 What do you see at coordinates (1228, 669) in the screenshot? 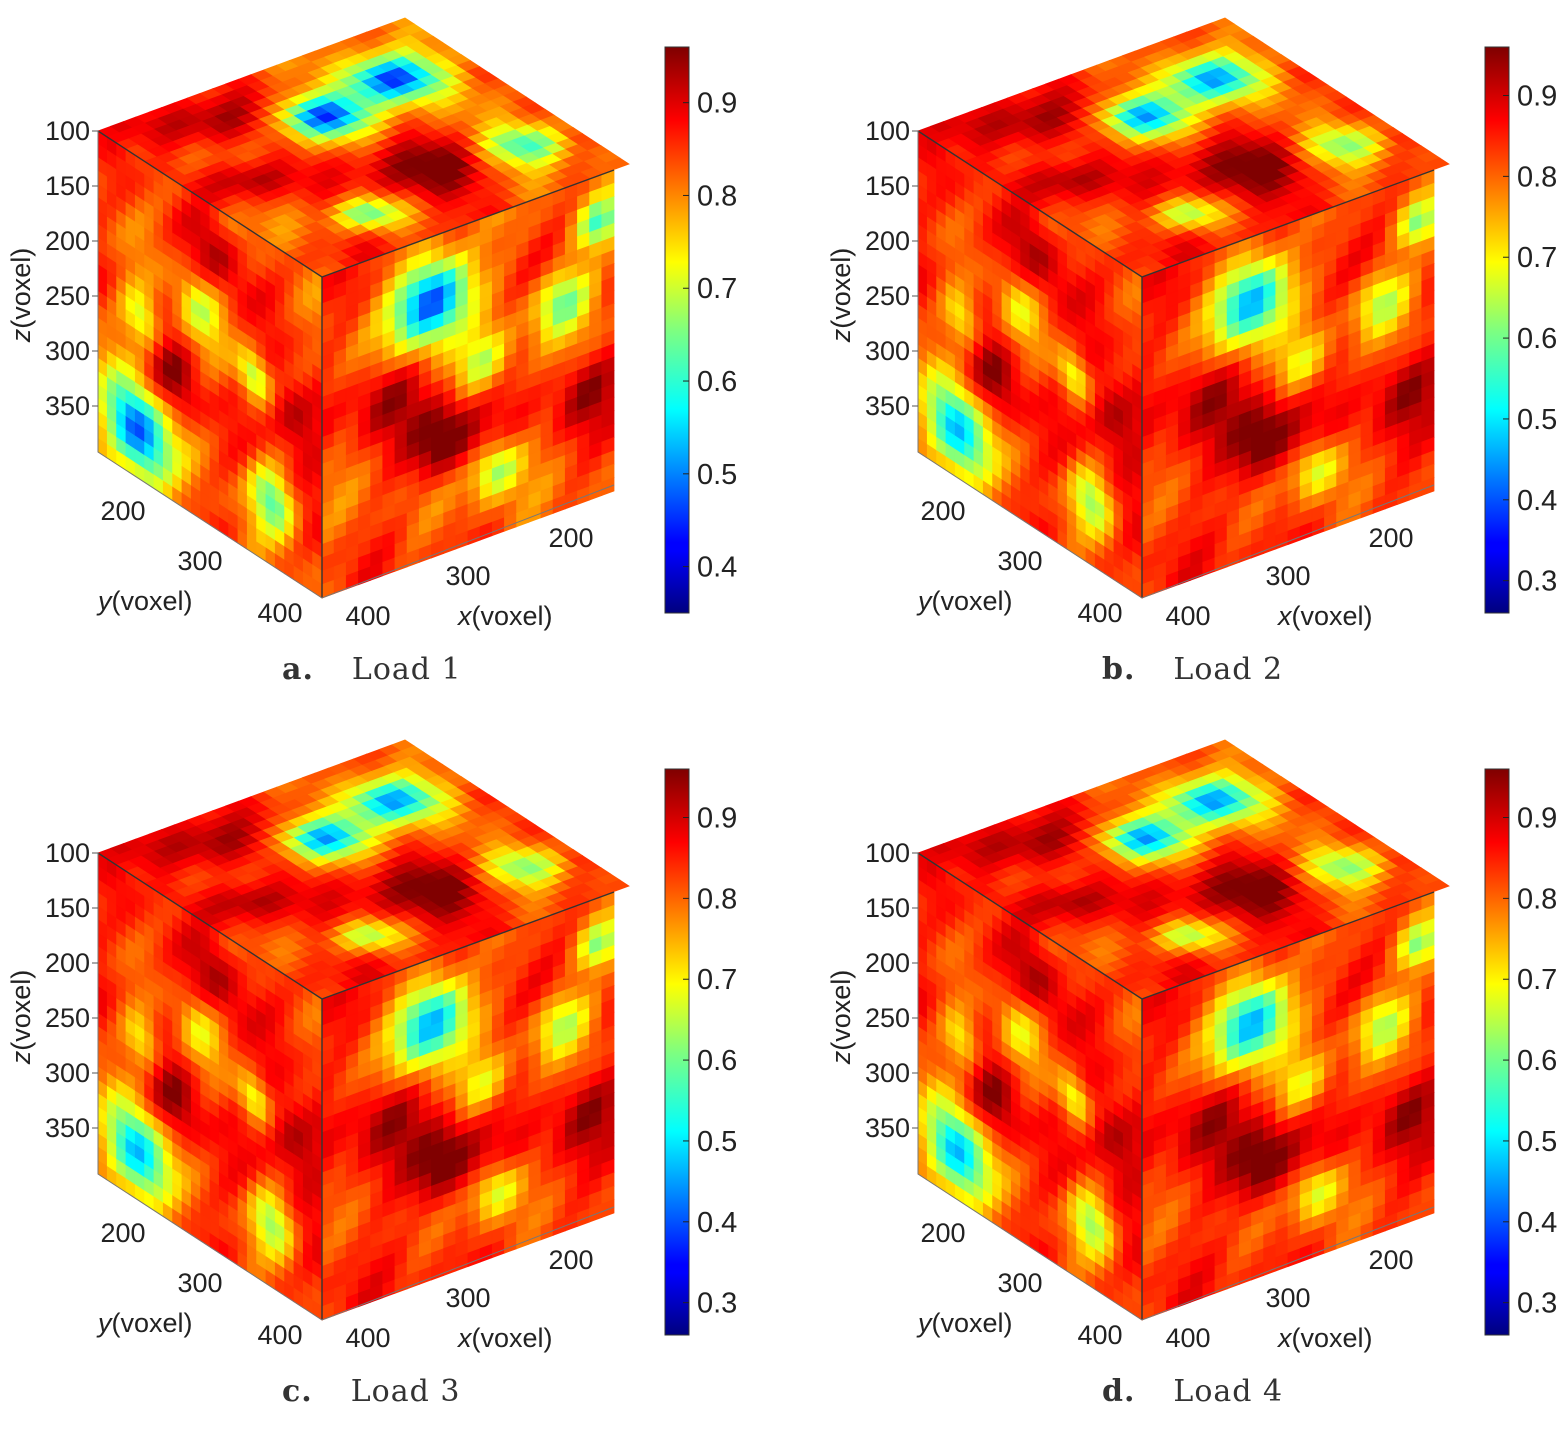
I see `caption-text-b: Load 2` at bounding box center [1228, 669].